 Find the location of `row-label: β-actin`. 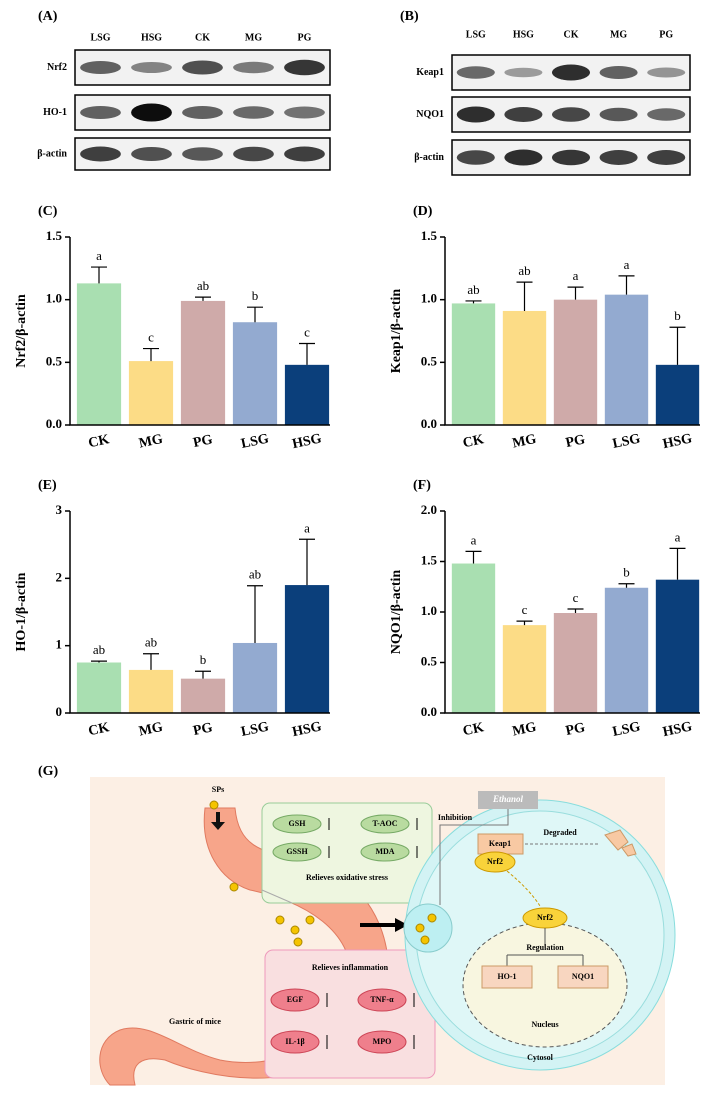

row-label: β-actin is located at coordinates (52, 153).